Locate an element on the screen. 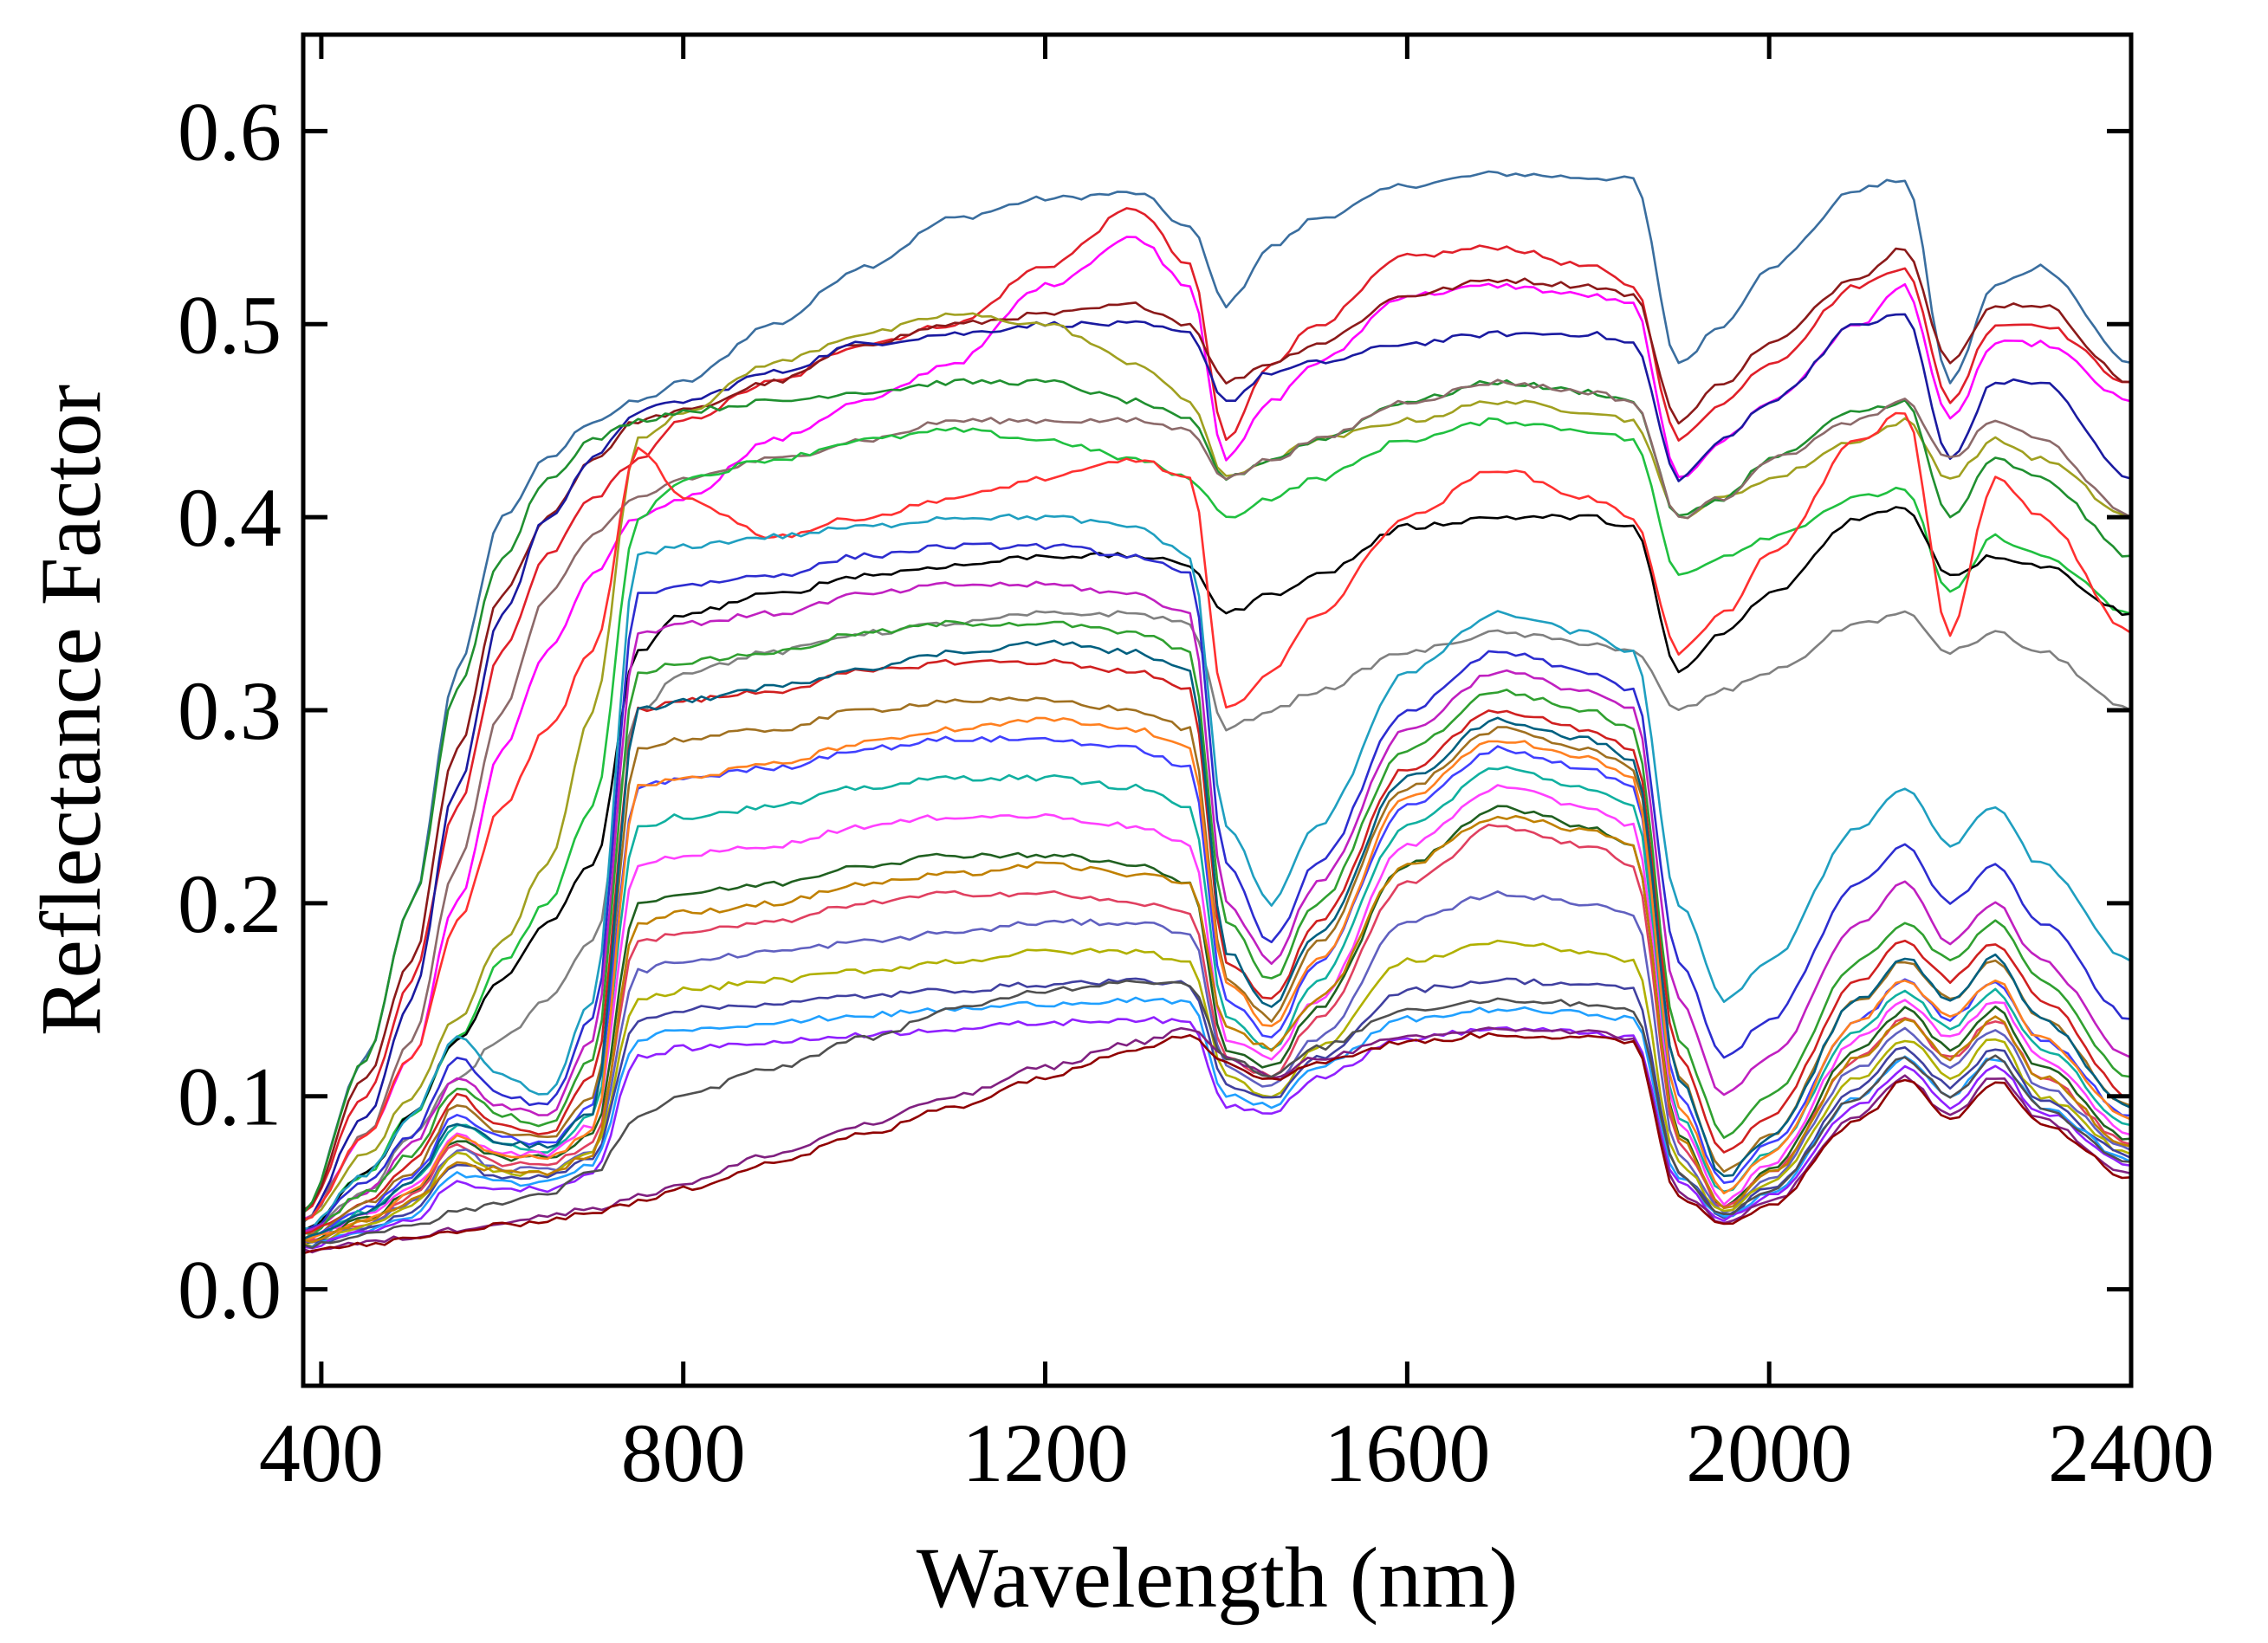  x-tick-label-800: 800 is located at coordinates (683, 1453).